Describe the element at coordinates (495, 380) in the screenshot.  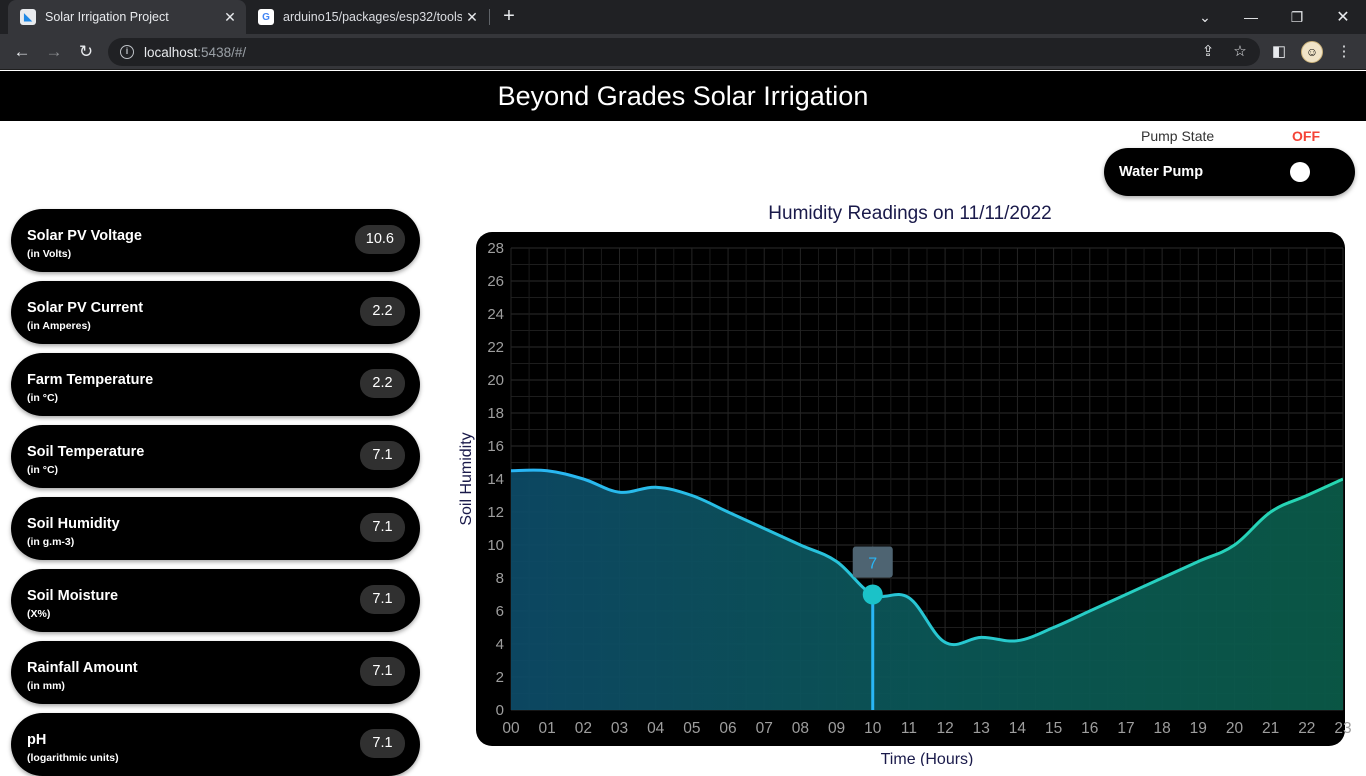
I see `y-tick-label: 20` at that location.